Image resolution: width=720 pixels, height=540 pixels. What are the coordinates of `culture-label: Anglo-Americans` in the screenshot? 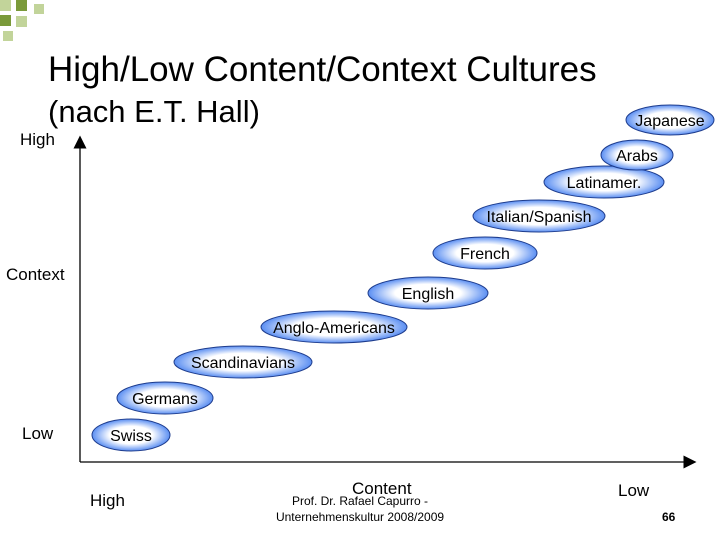 It's located at (334, 328).